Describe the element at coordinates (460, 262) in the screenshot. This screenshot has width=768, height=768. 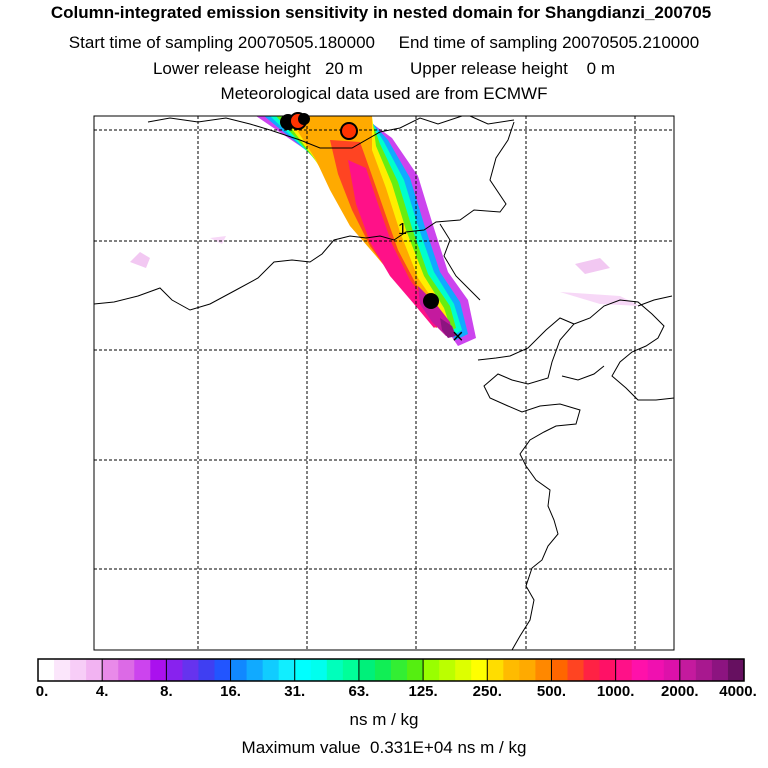
I see `coastline-peninsula` at that location.